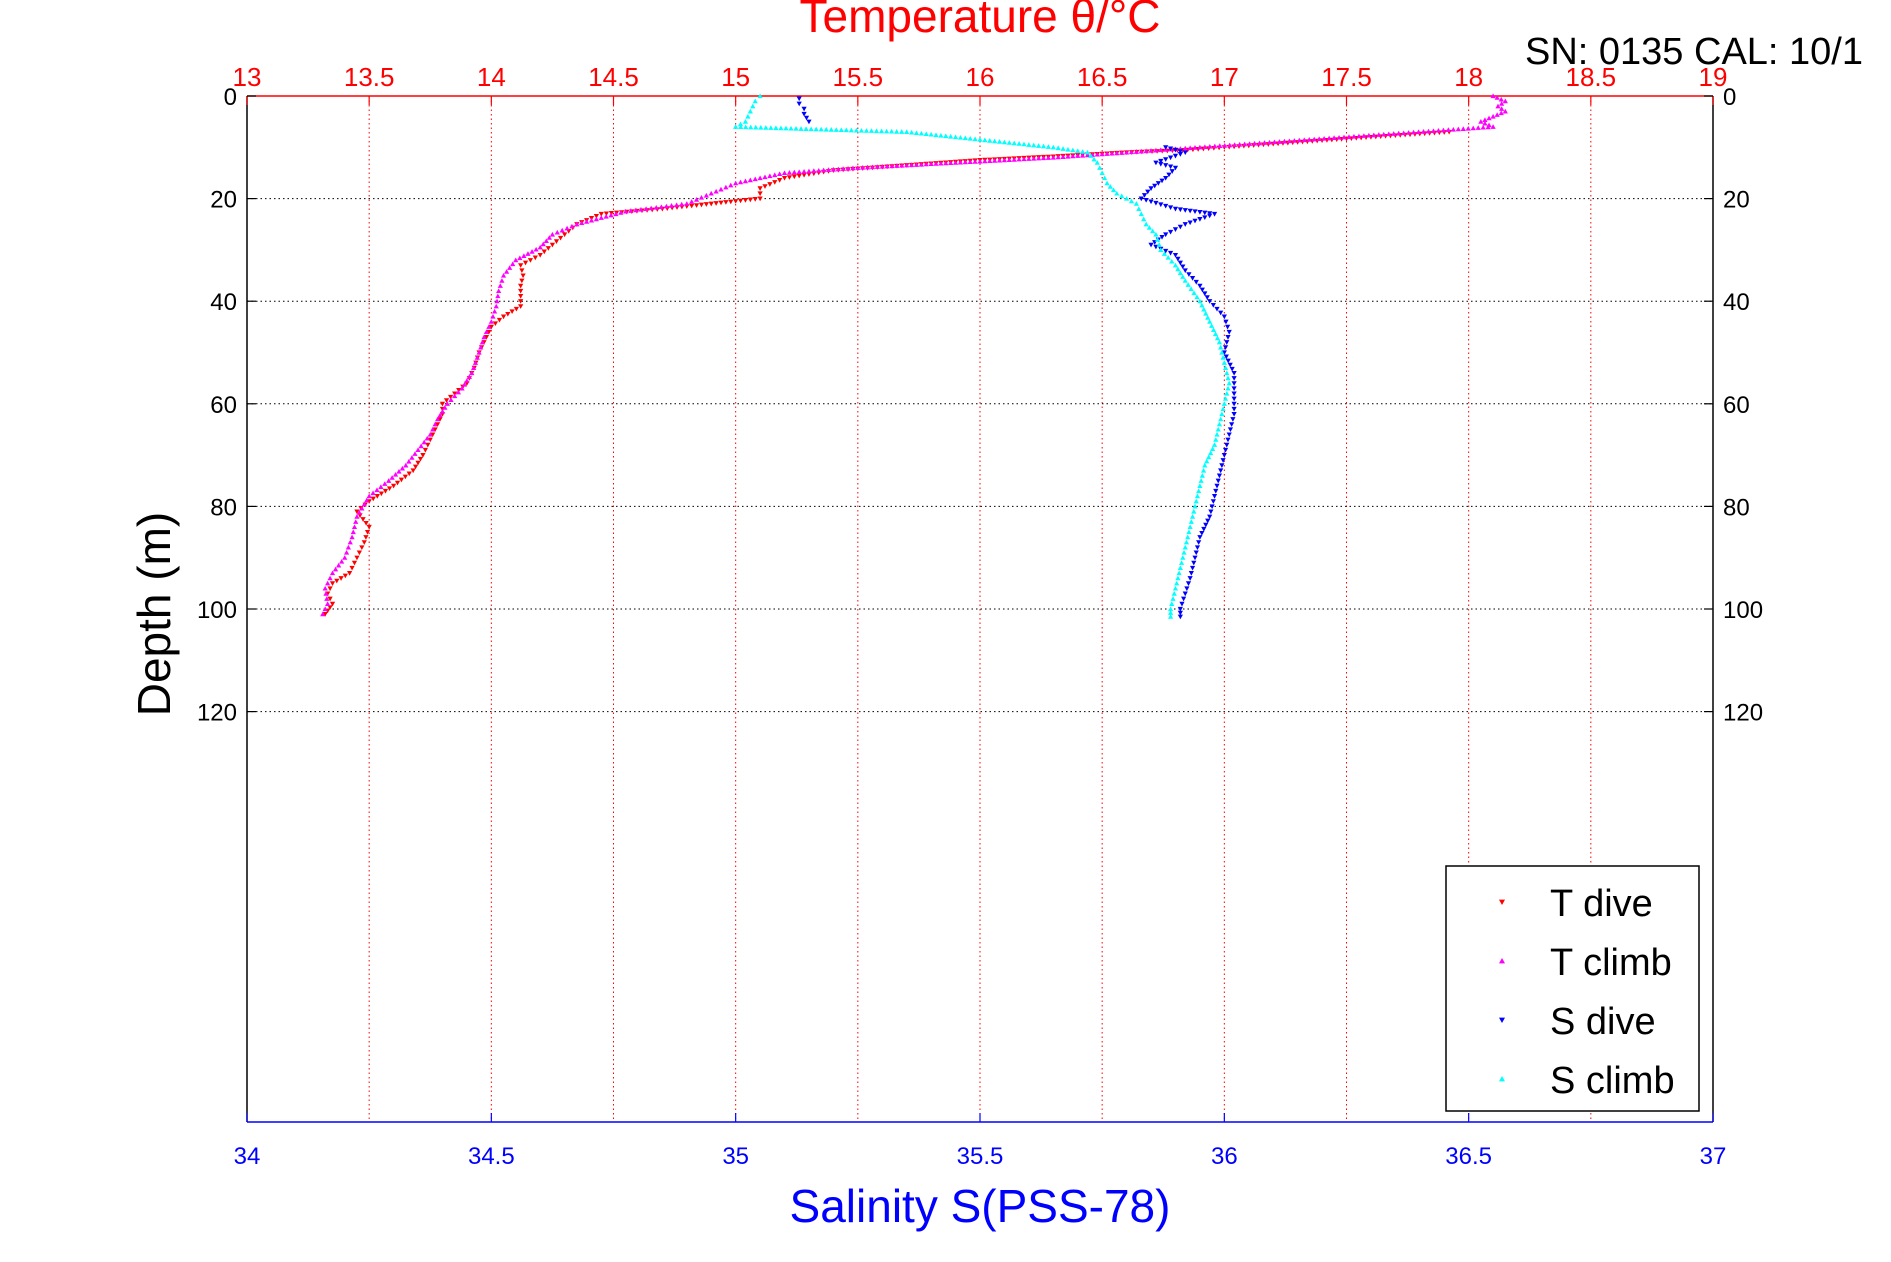  Describe the element at coordinates (1502, 1020) in the screenshot. I see `legend-marker` at that location.